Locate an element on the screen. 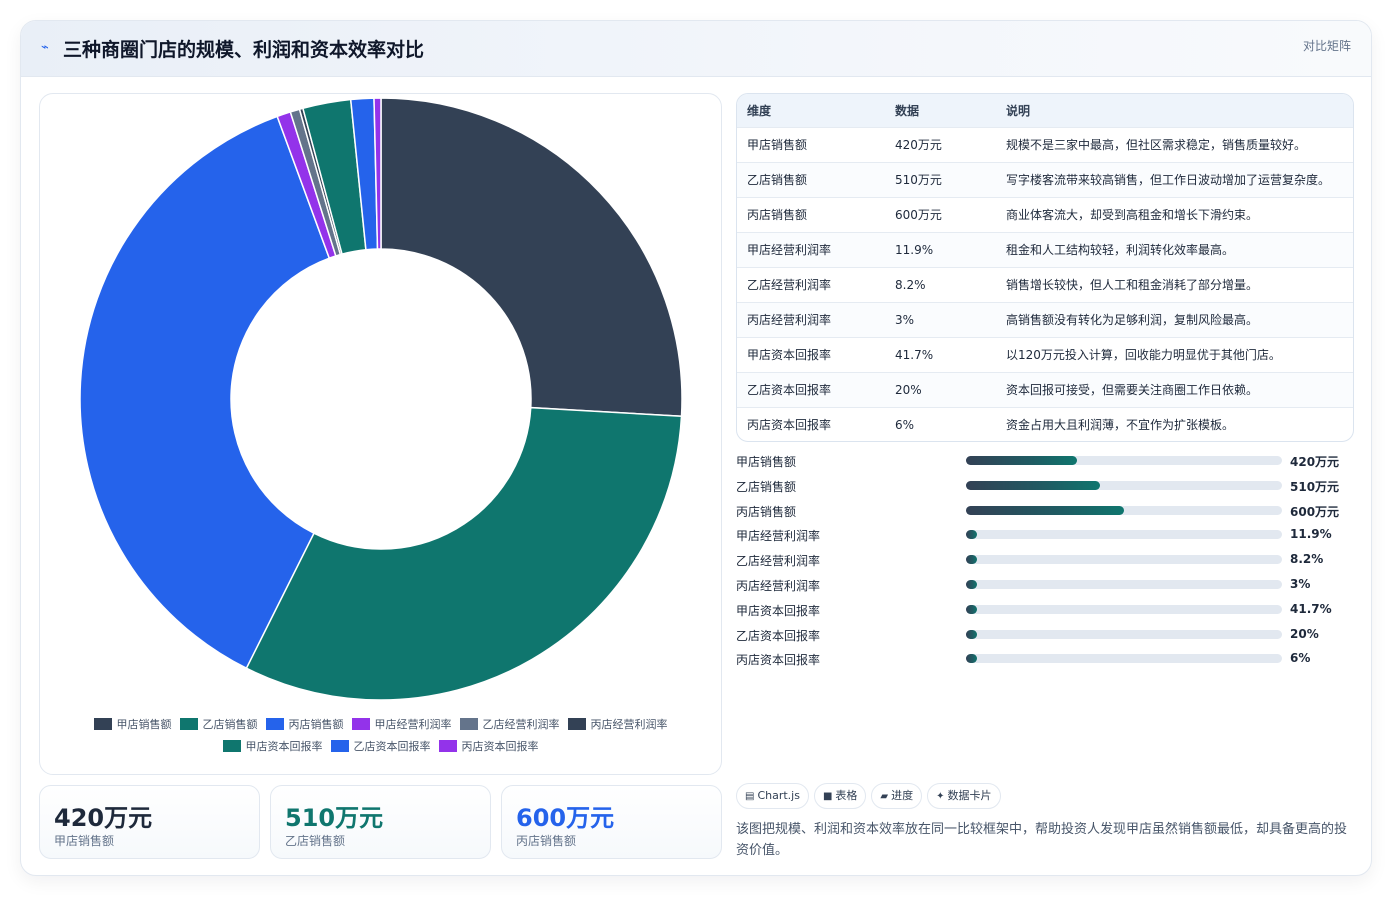  chip-label: Chart.js is located at coordinates (778, 795).